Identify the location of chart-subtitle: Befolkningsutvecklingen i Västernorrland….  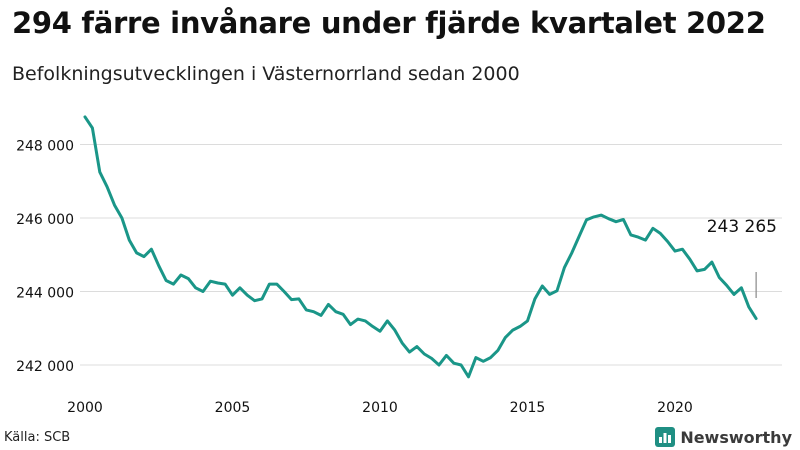
(266, 74).